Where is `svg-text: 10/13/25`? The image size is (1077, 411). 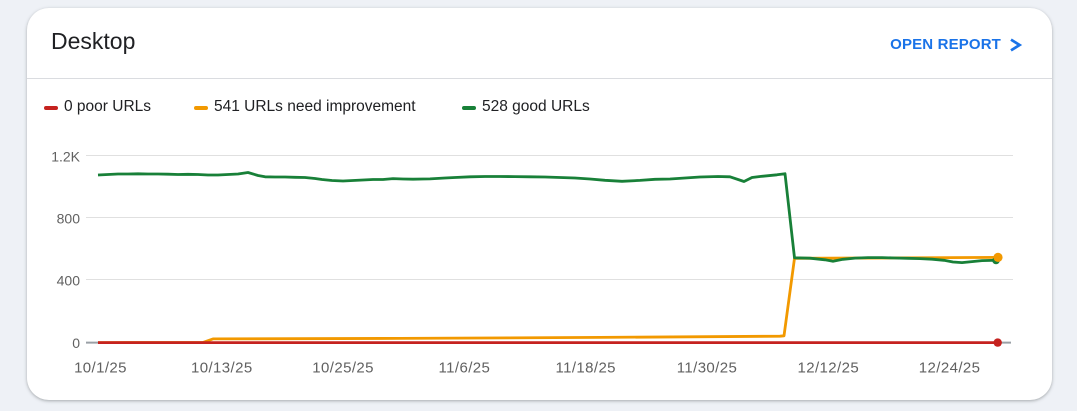 svg-text: 10/13/25 is located at coordinates (222, 368).